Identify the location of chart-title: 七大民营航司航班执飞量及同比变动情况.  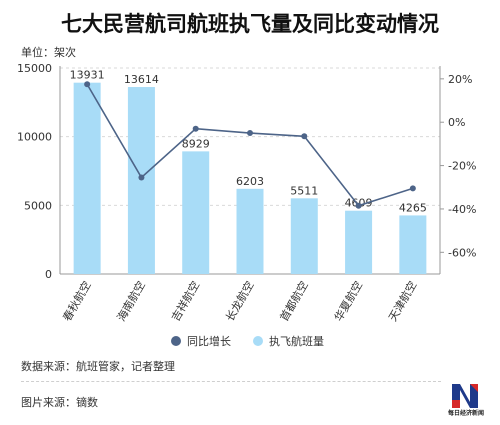
(250, 24).